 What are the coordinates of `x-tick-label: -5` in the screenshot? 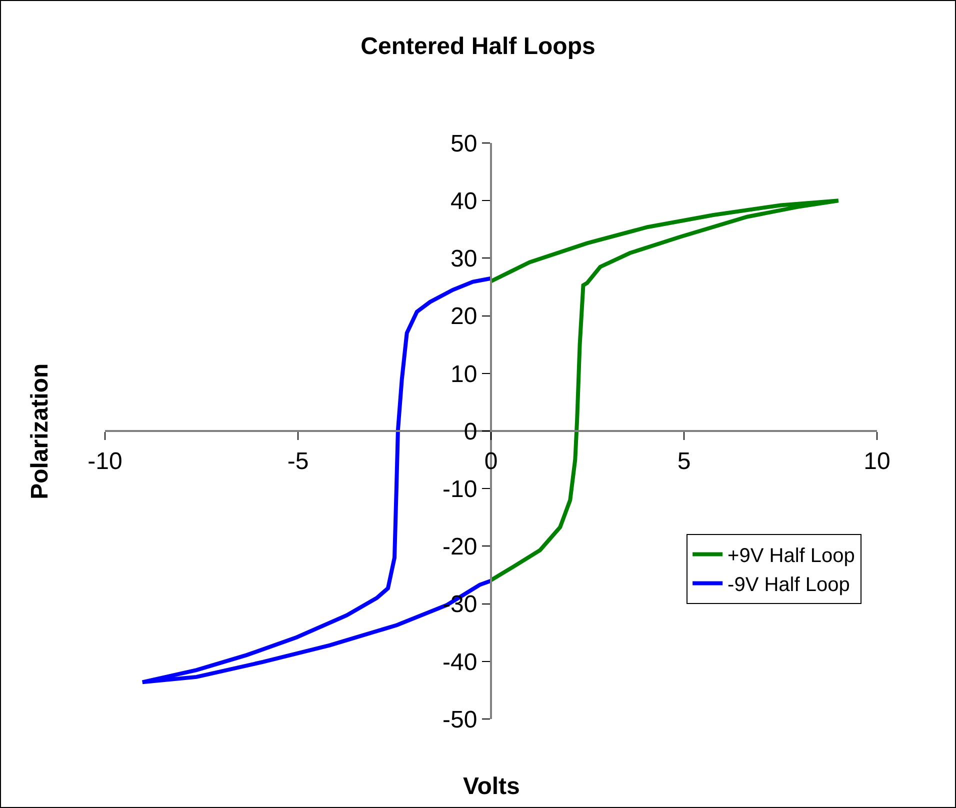 It's located at (298, 461).